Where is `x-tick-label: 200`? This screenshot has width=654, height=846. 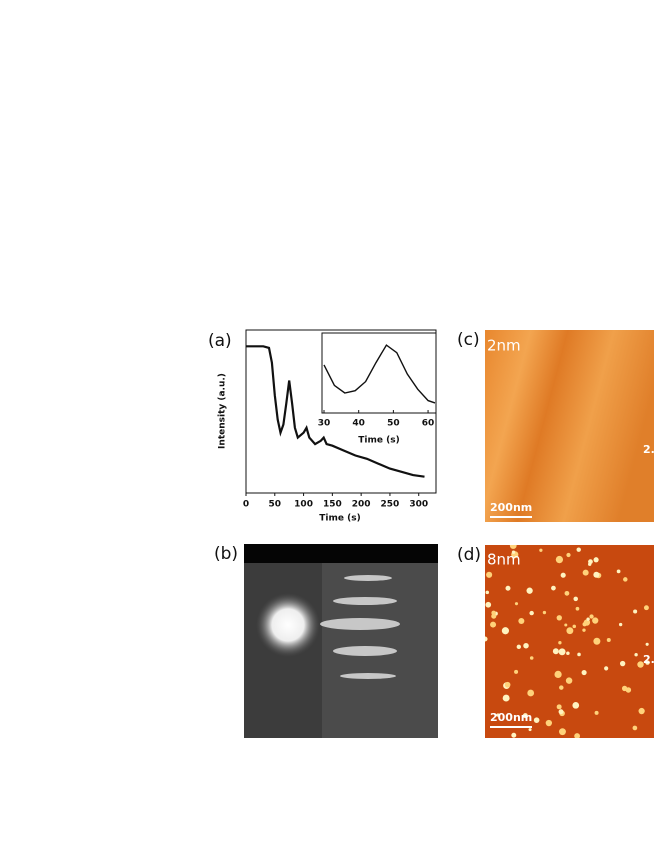
x-tick-label: 200 is located at coordinates (361, 505).